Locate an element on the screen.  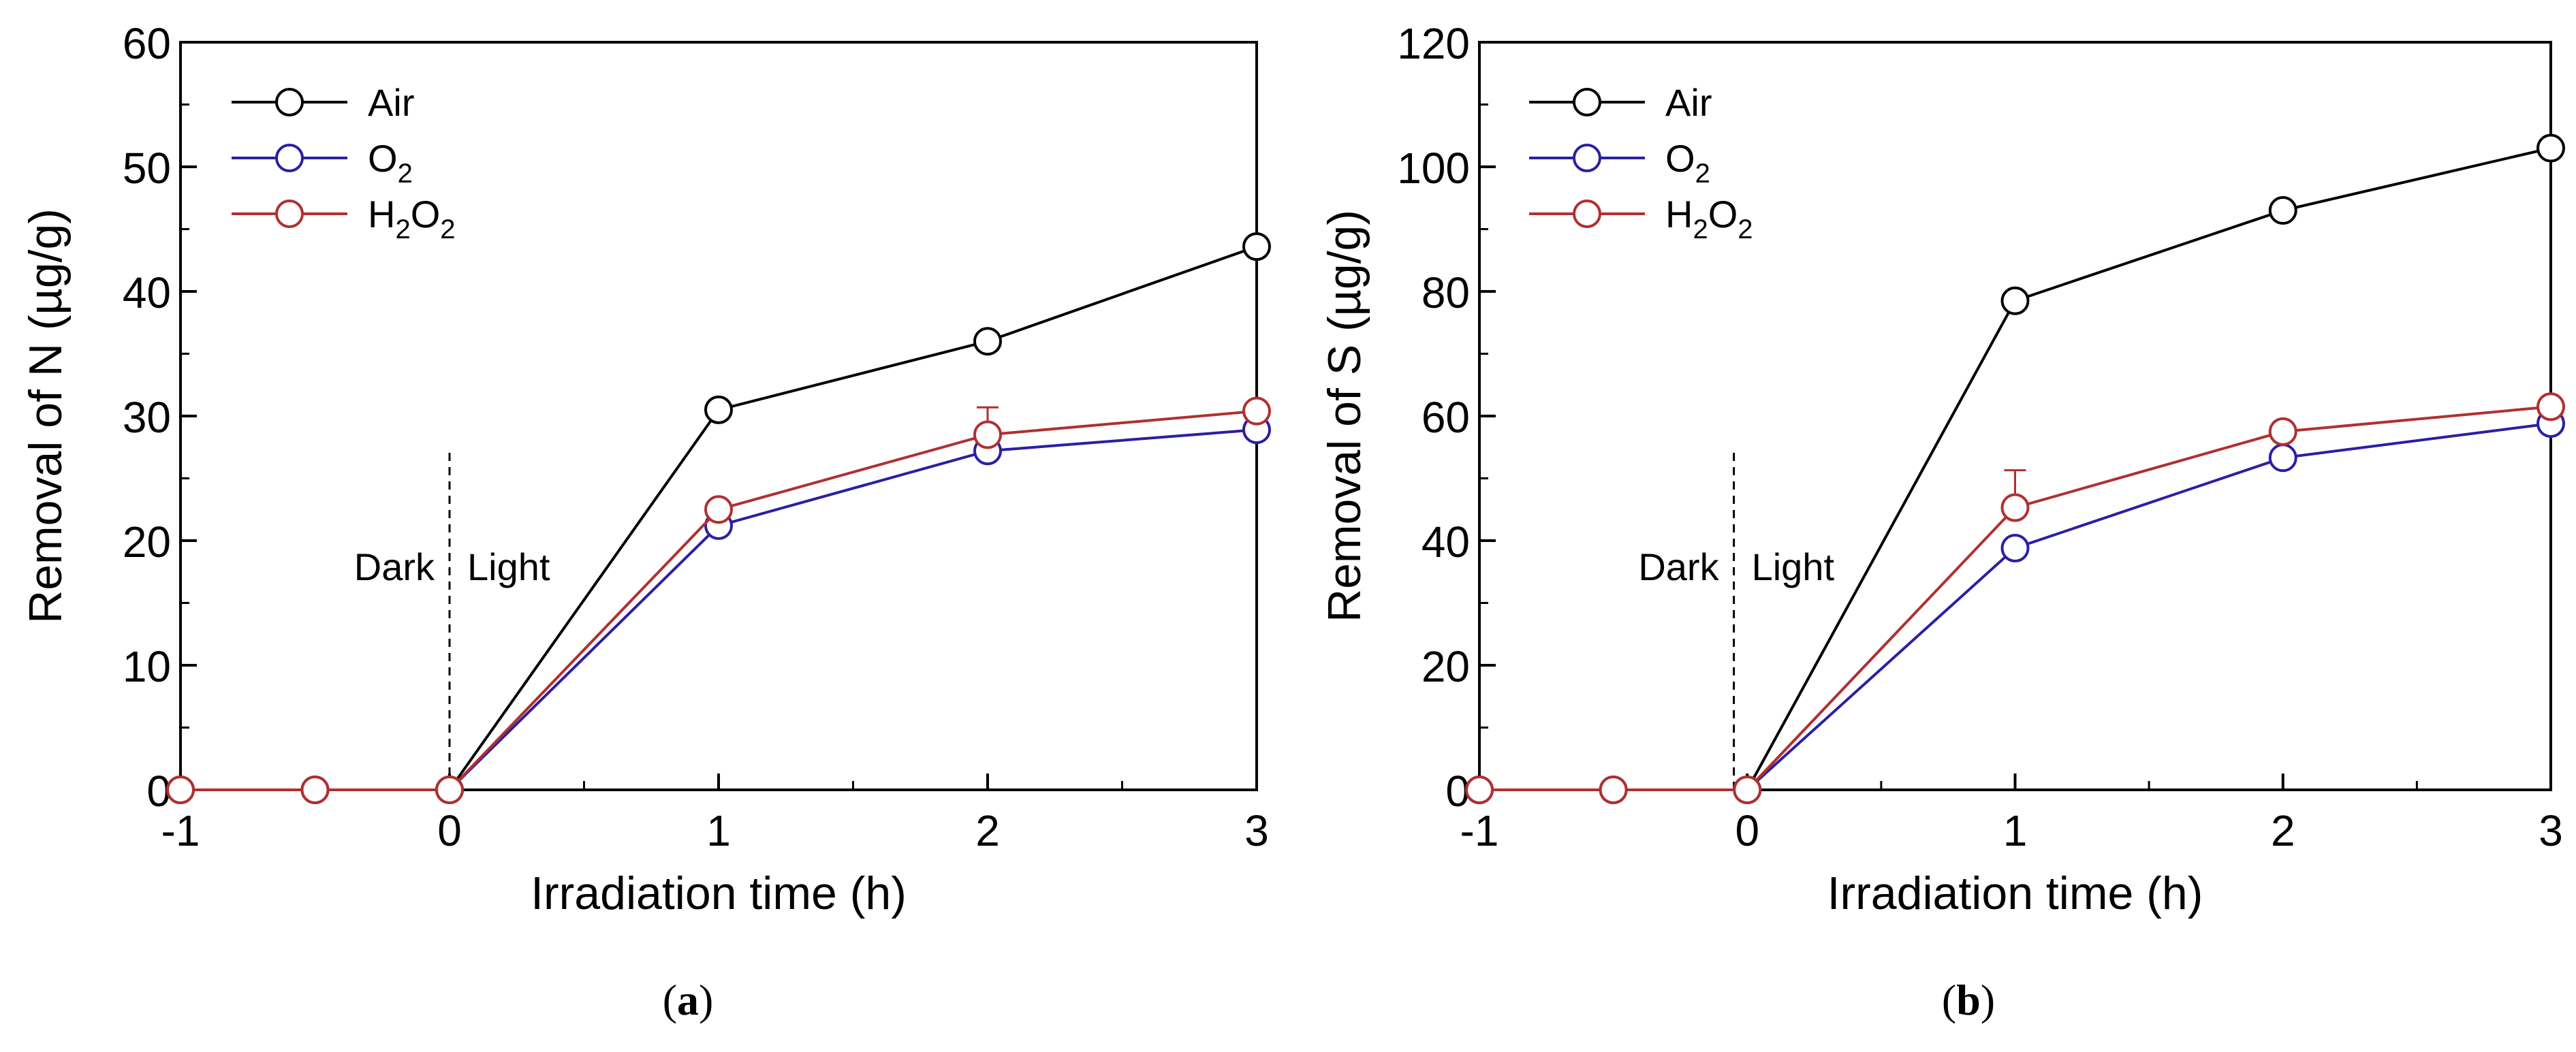
y-axis-title: Removal of S (µg/g) is located at coordinates (1344, 416).